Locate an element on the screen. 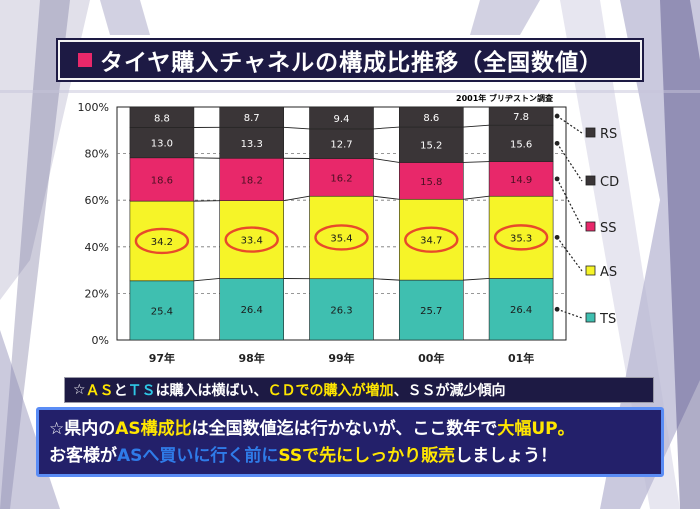 Image resolution: width=700 pixels, height=509 pixels. msg-highlight: SSで先にしっかり販売 is located at coordinates (367, 456).